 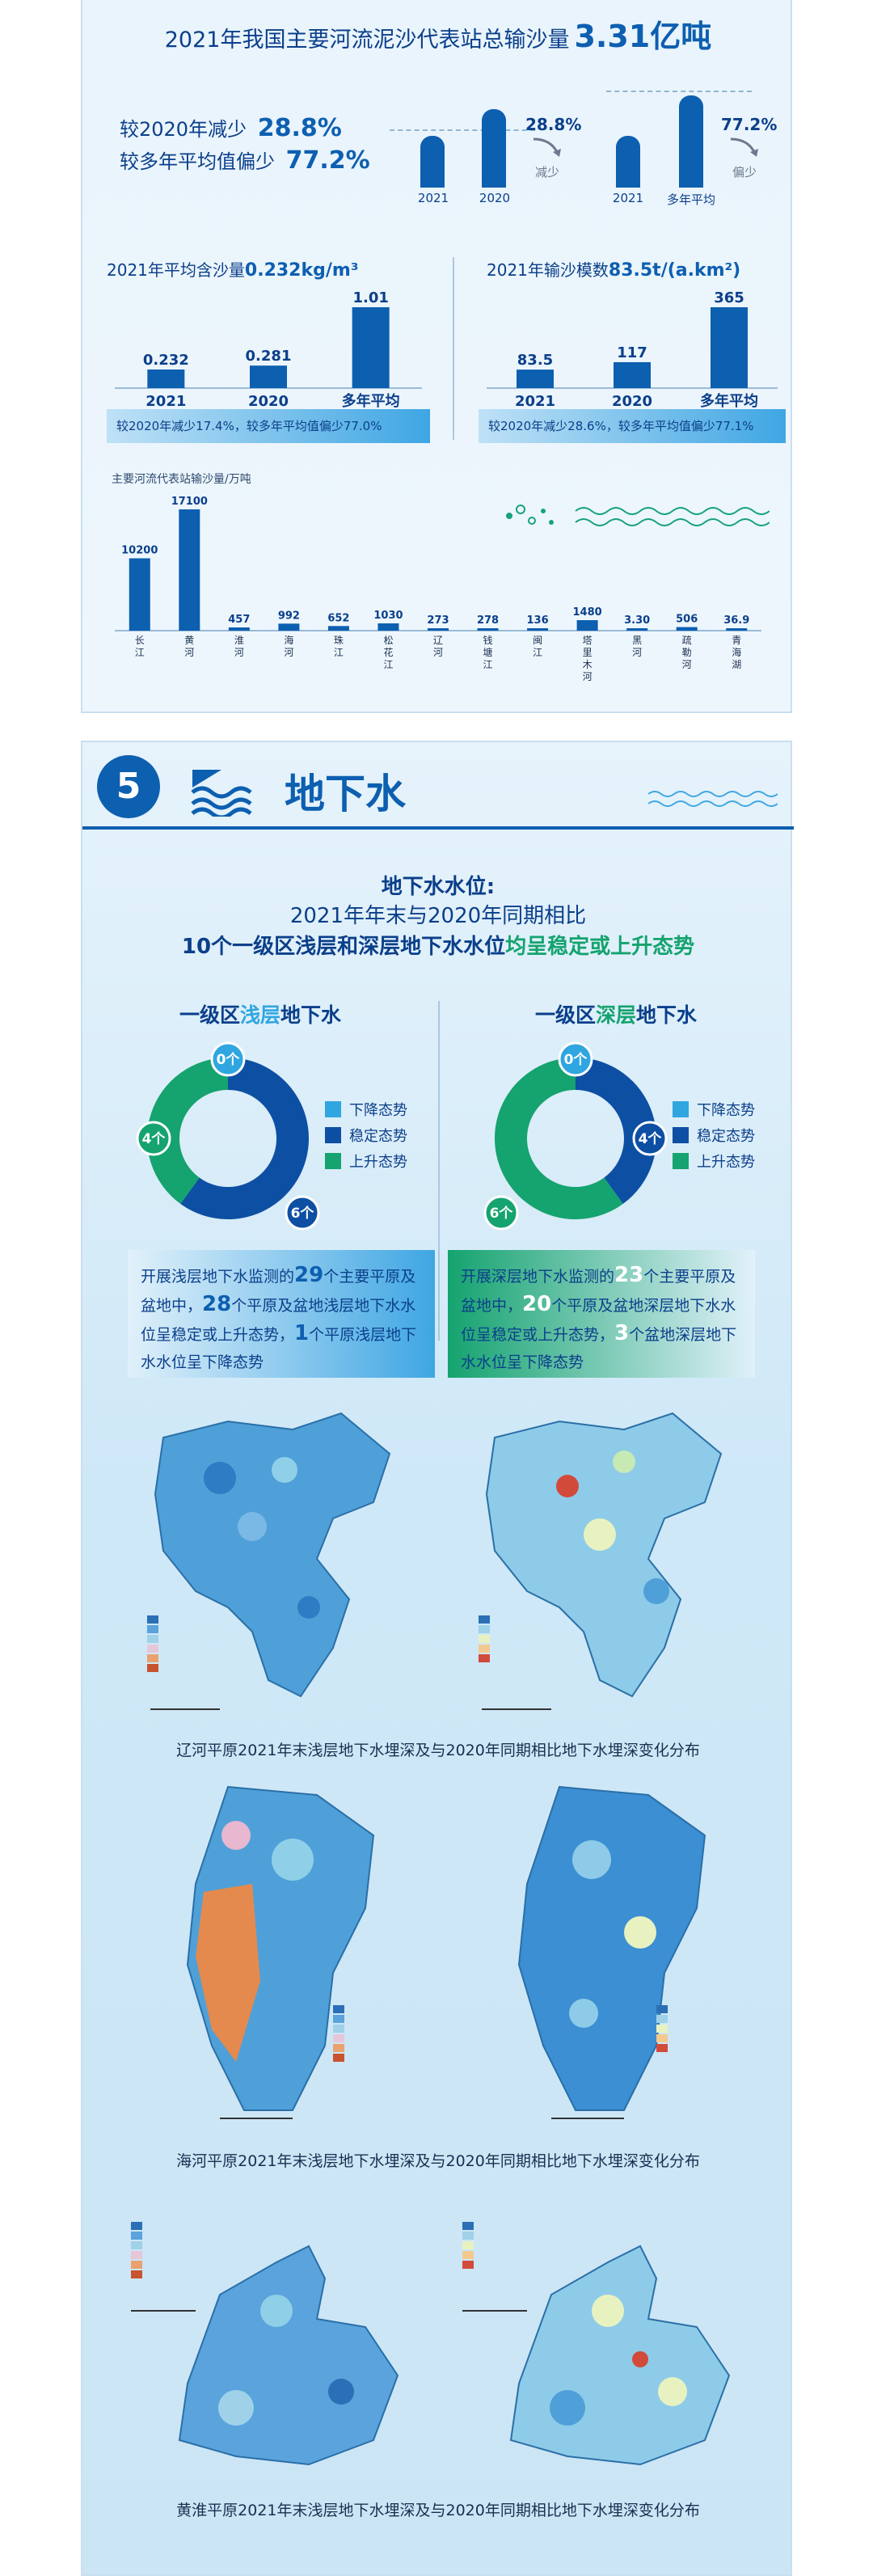 What do you see at coordinates (687, 652) in the screenshot?
I see `category-label: 勒` at bounding box center [687, 652].